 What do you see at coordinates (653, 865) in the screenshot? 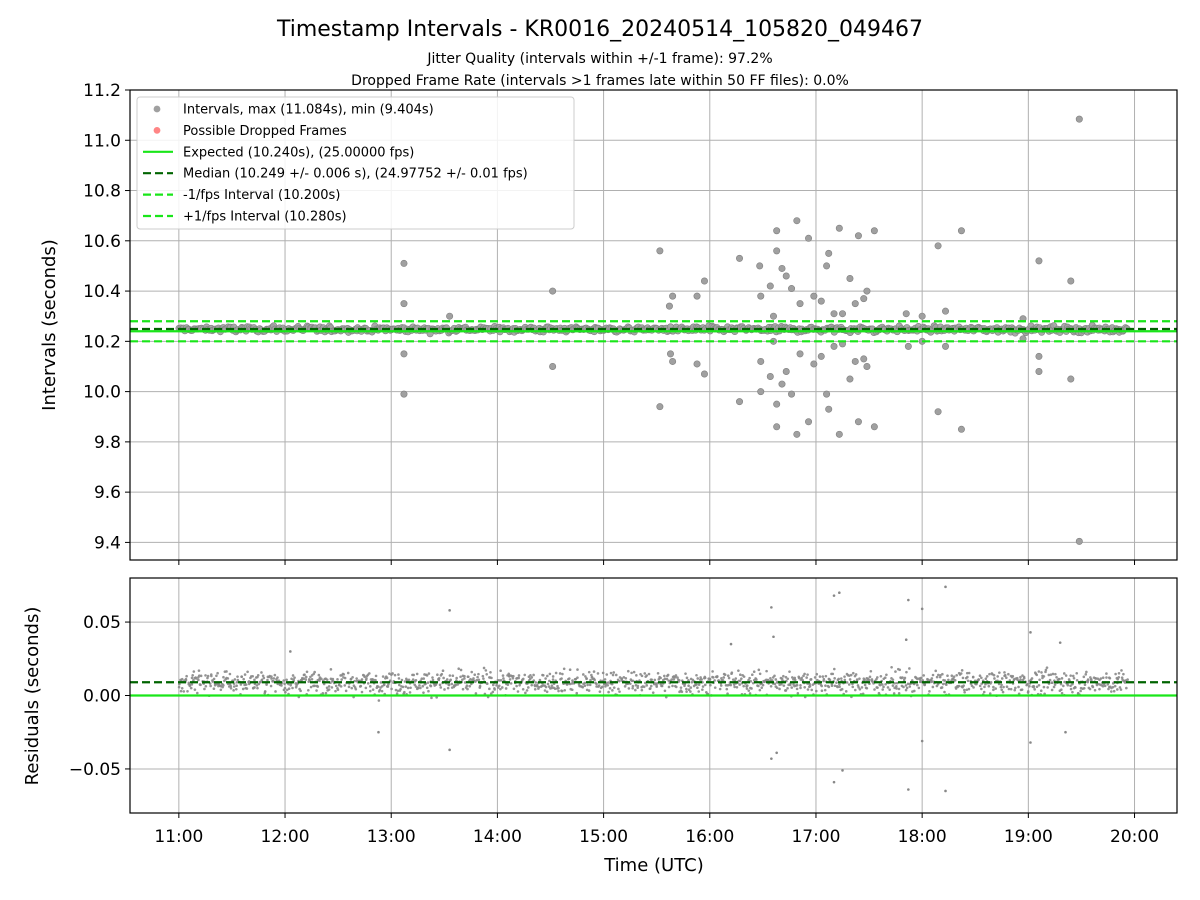
I see `x-axis-label: Time (UTC)` at bounding box center [653, 865].